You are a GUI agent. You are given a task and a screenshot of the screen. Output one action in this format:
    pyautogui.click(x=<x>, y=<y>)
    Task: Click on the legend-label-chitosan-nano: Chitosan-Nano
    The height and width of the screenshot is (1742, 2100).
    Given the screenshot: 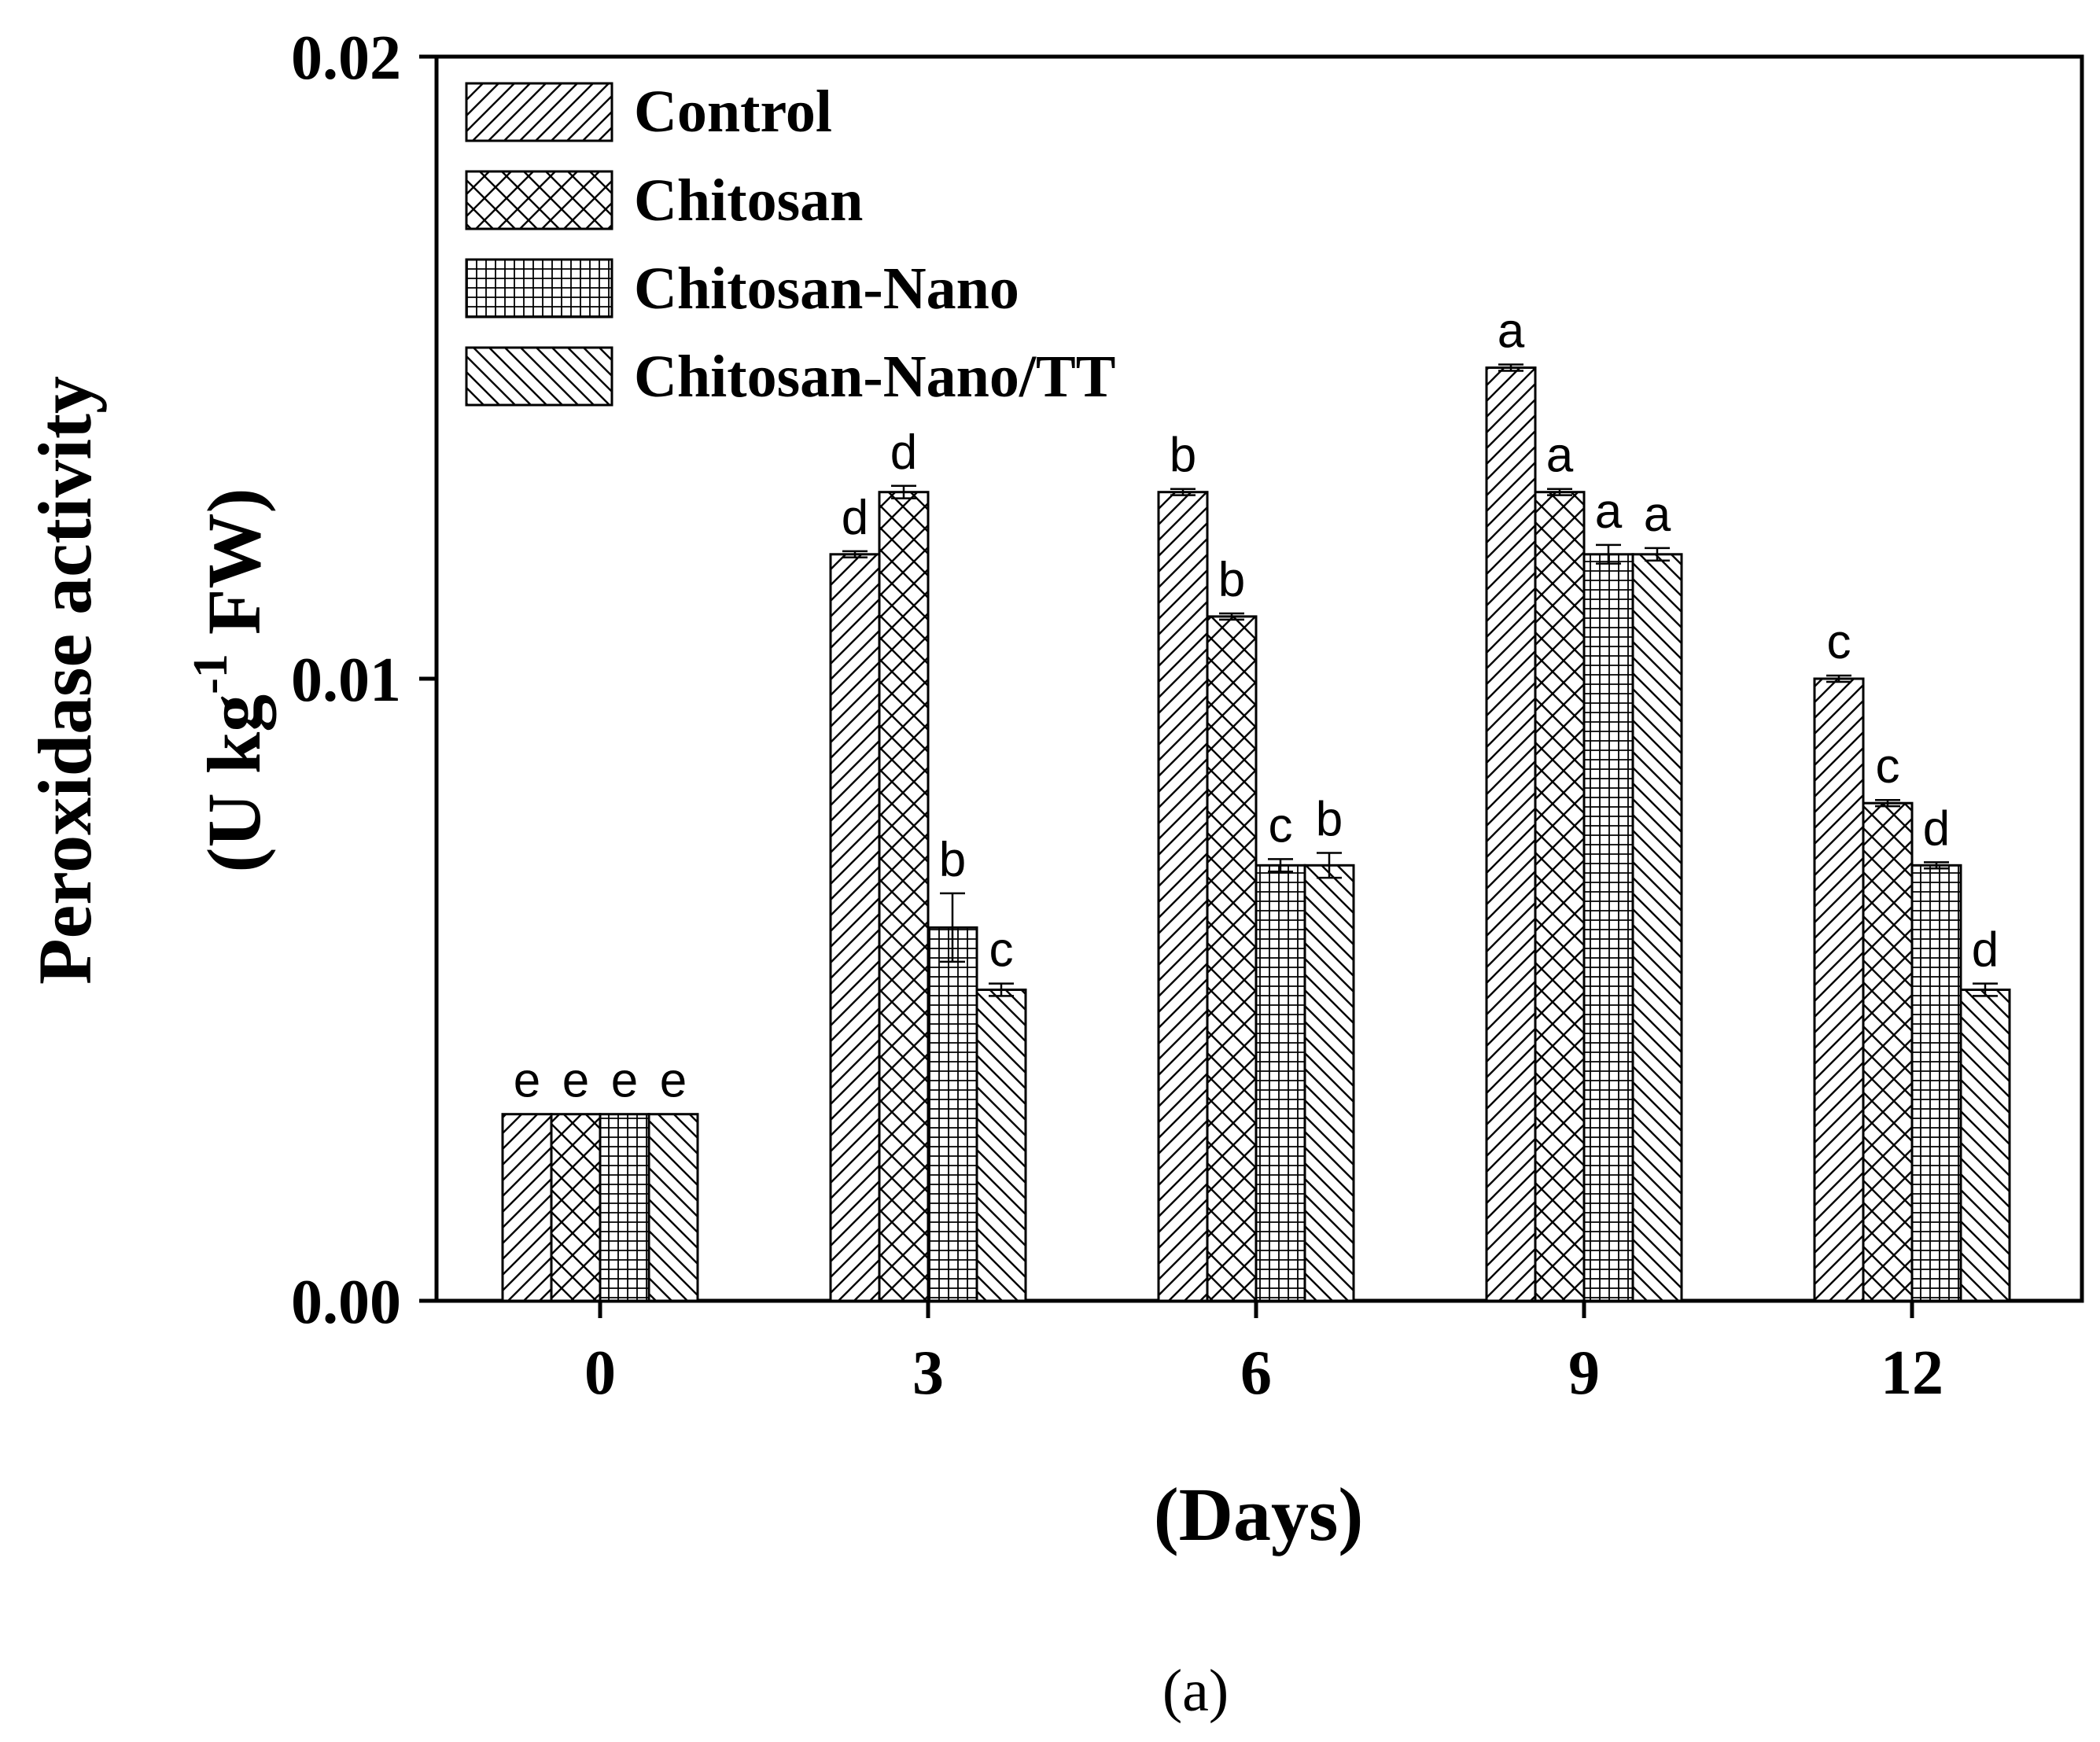 What is the action you would take?
    pyautogui.click(x=826, y=289)
    